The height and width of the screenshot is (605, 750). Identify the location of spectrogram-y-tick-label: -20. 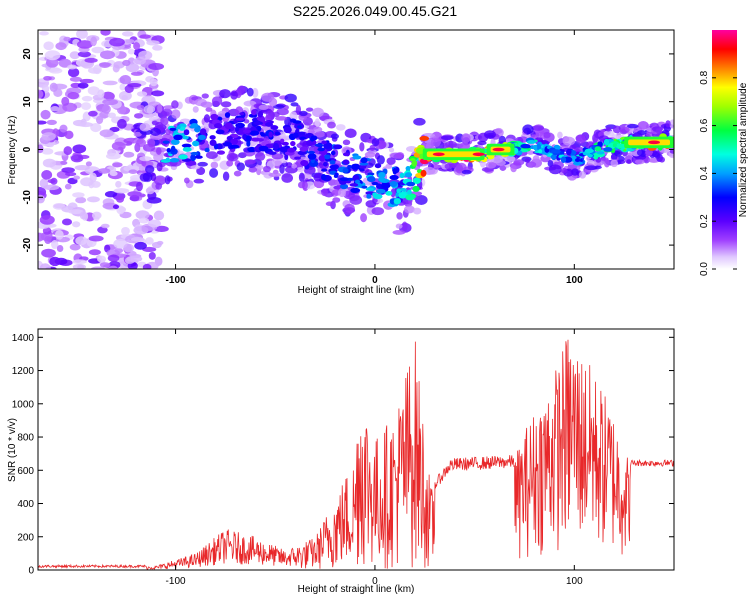
(27, 244).